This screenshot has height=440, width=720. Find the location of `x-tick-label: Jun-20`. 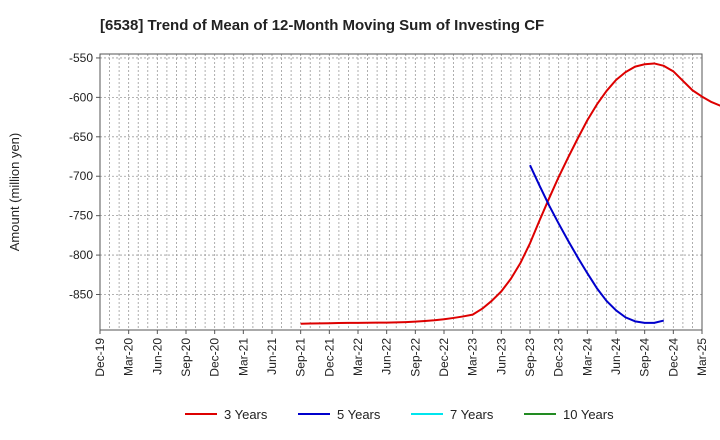

x-tick-label: Jun-20 is located at coordinates (157, 356).